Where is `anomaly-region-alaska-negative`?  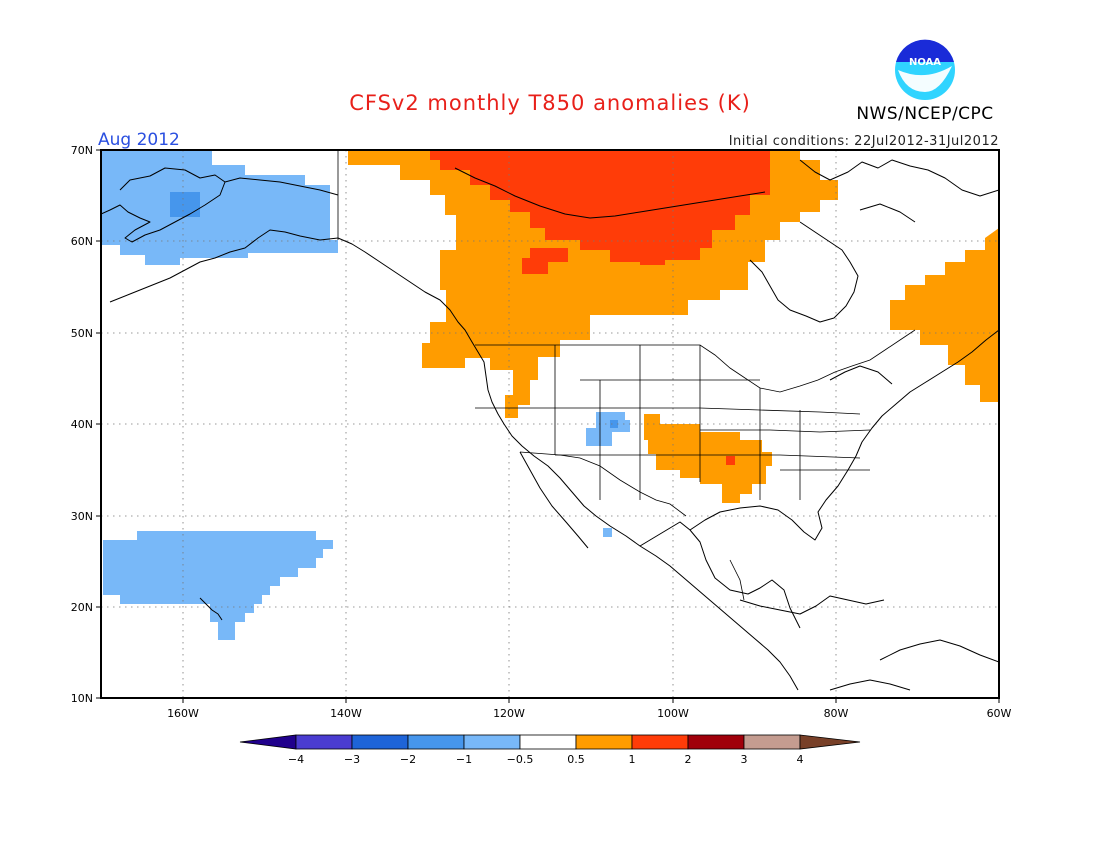 anomaly-region-alaska-negative is located at coordinates (219, 207).